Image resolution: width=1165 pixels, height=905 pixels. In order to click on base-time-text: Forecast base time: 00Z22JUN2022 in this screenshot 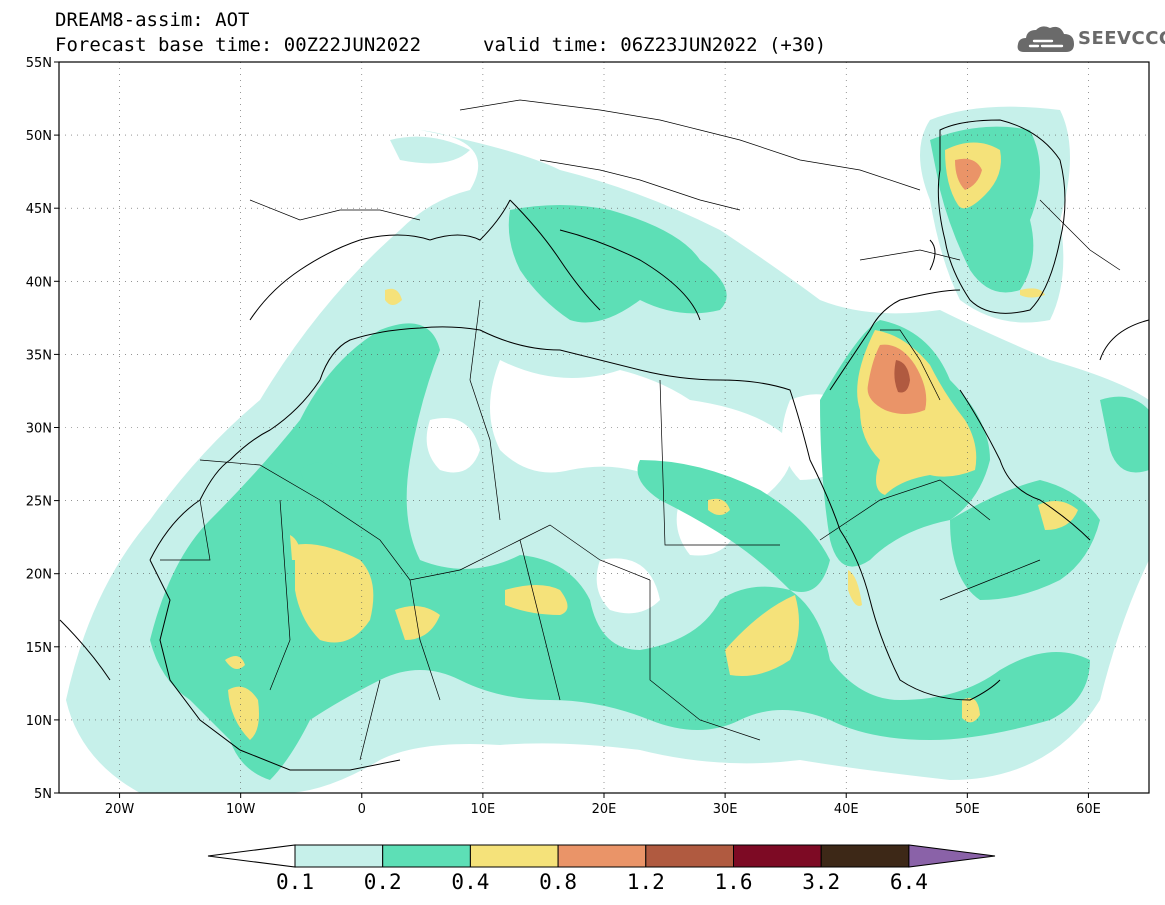, I will do `click(238, 45)`.